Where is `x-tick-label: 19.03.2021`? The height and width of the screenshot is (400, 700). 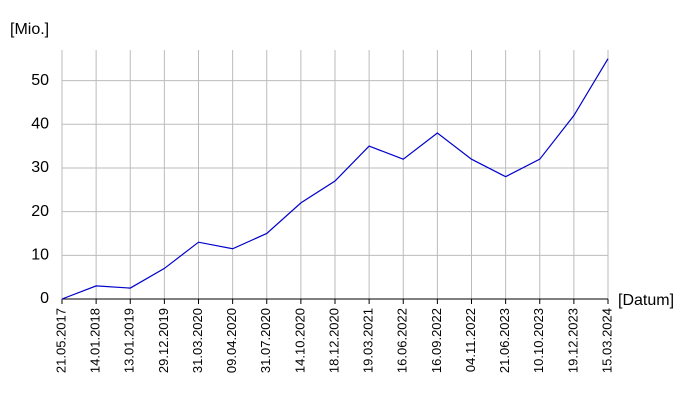 x-tick-label: 19.03.2021 is located at coordinates (368, 340).